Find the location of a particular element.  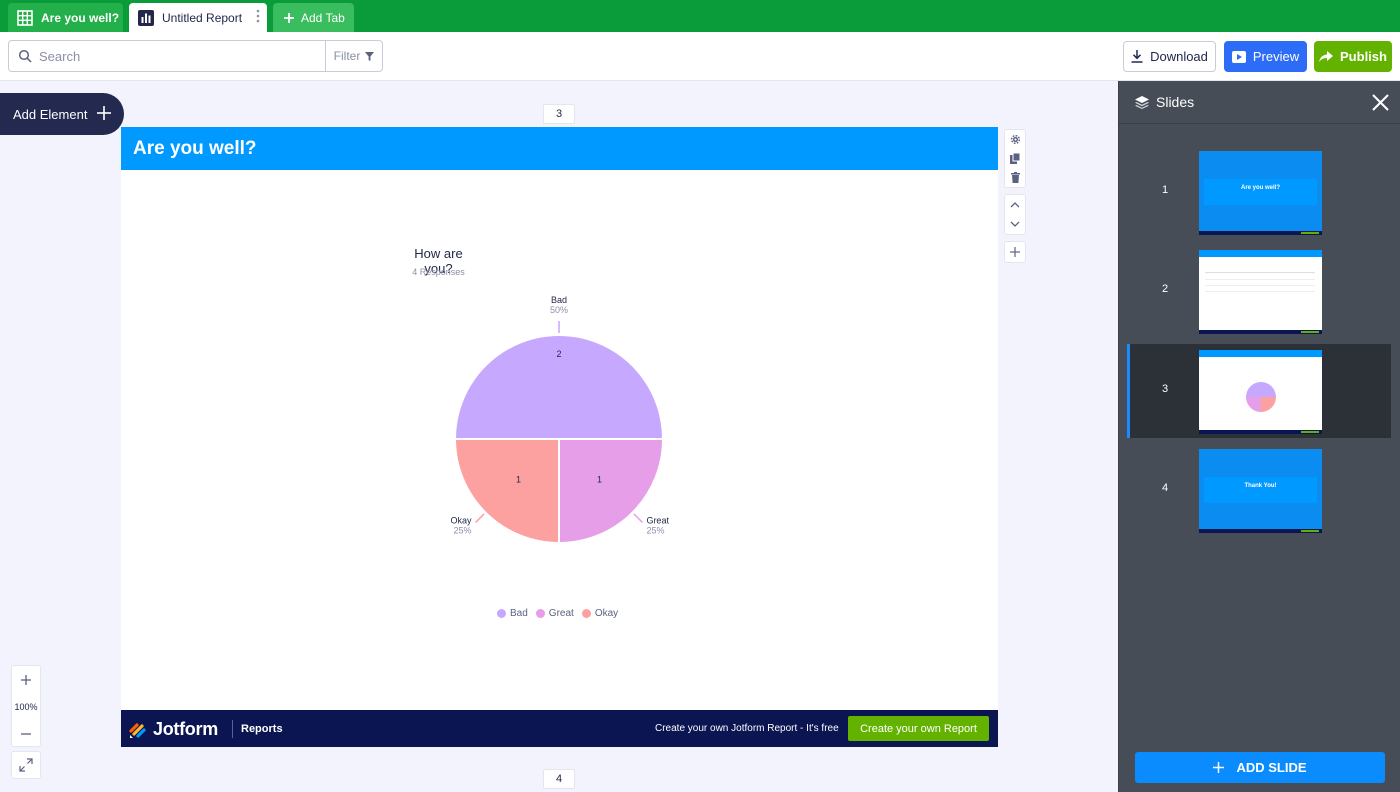

slide-number: 4 is located at coordinates (1165, 488).